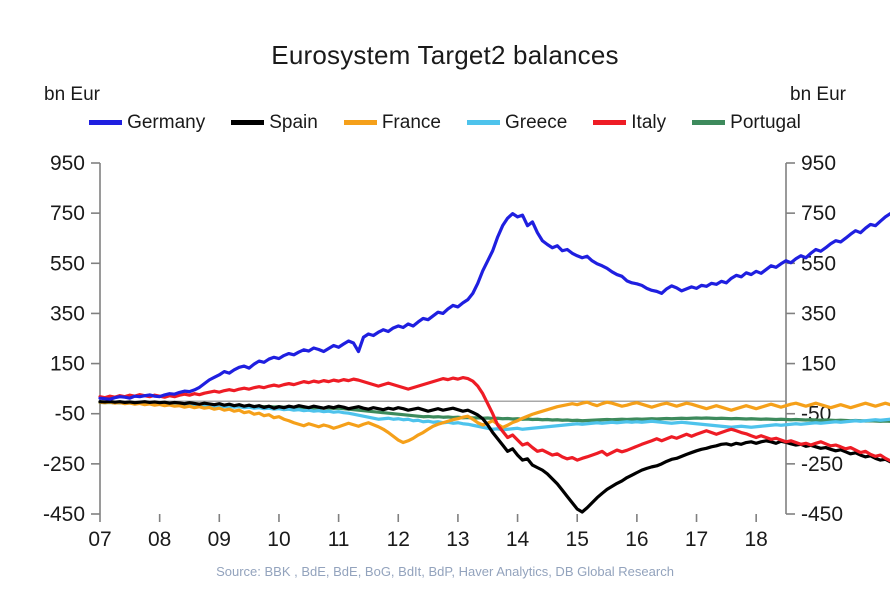  Describe the element at coordinates (755, 539) in the screenshot. I see `x-tick-label: 18` at that location.